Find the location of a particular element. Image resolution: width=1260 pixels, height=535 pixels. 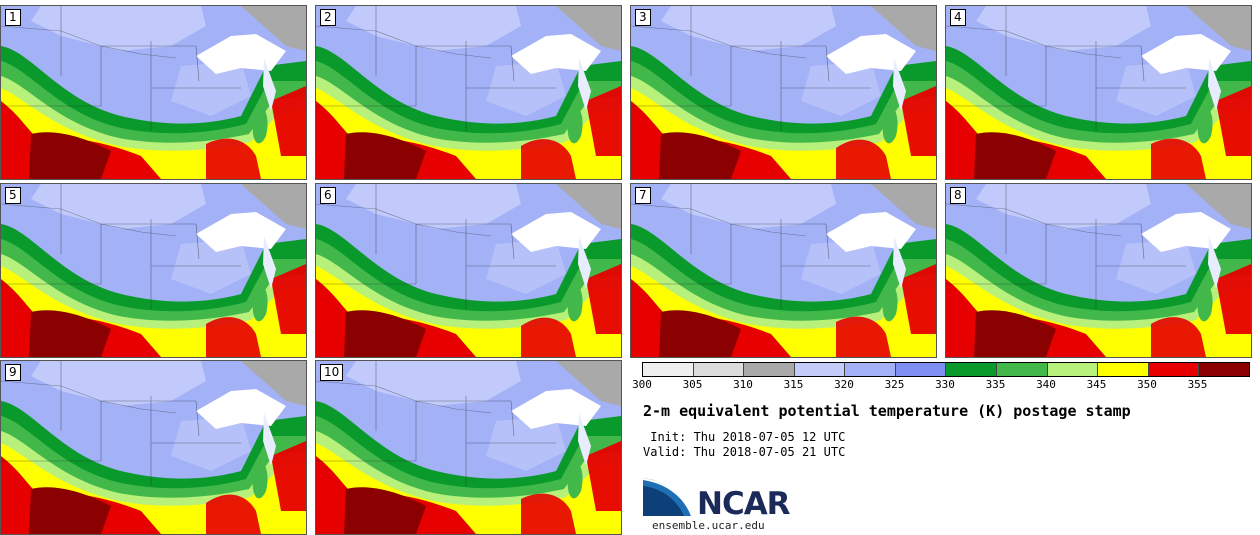

colorbar-tick-label: 320 is located at coordinates (844, 384).